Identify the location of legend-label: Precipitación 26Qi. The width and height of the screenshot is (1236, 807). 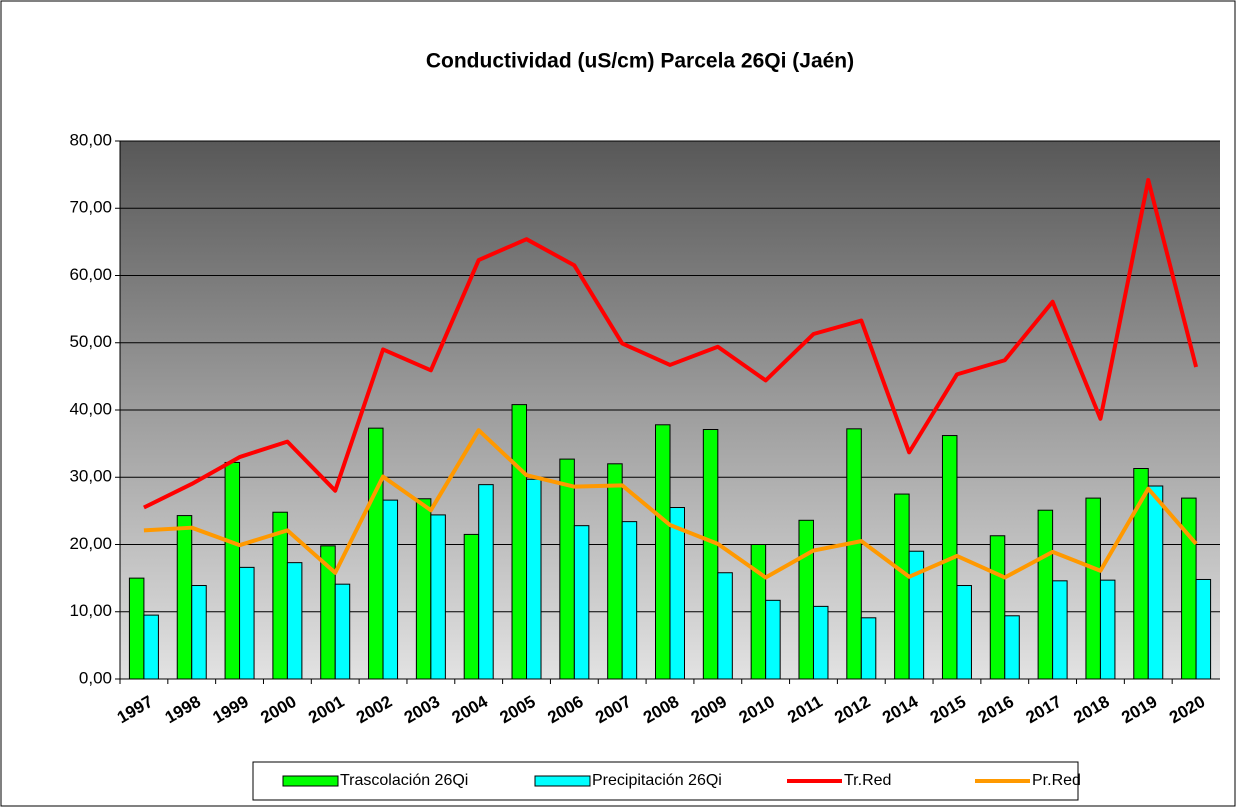
(657, 780).